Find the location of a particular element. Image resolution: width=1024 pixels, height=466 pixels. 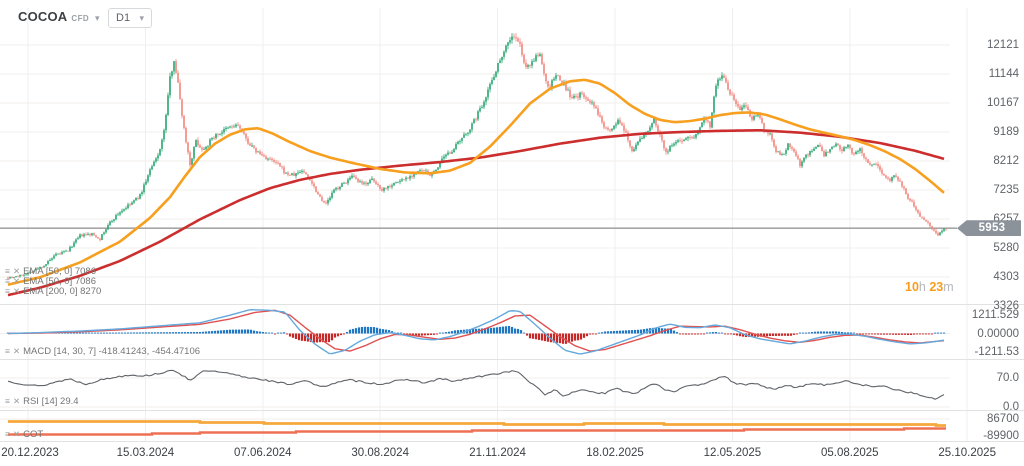

price-tick: 5280 is located at coordinates (1006, 248).